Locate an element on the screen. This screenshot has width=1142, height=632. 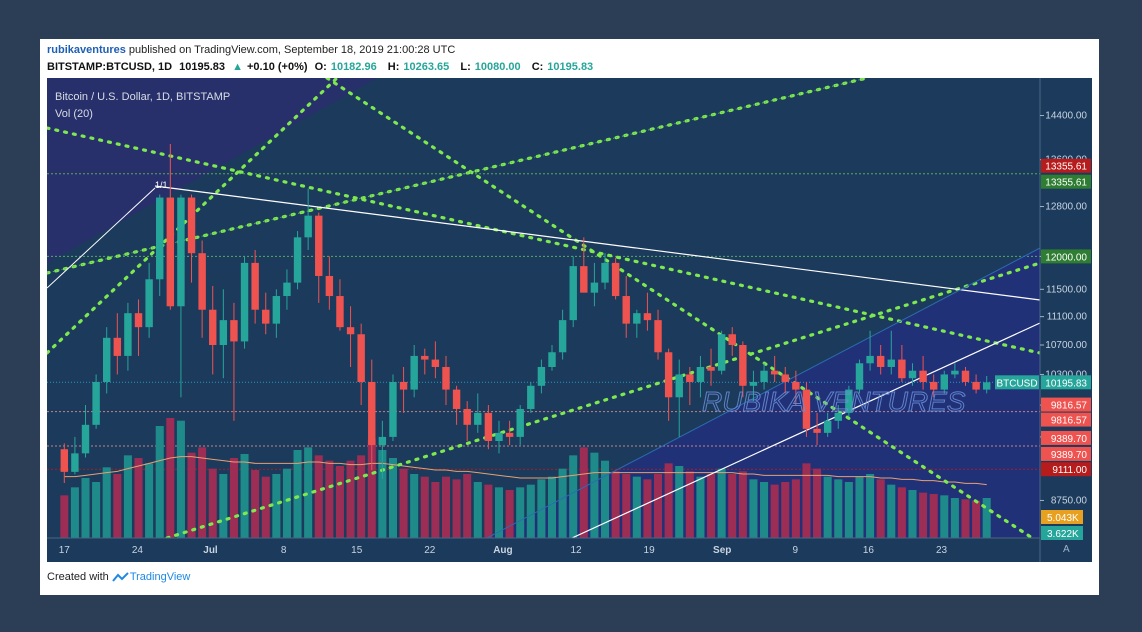
author-link: rubikaventures is located at coordinates (86, 50).